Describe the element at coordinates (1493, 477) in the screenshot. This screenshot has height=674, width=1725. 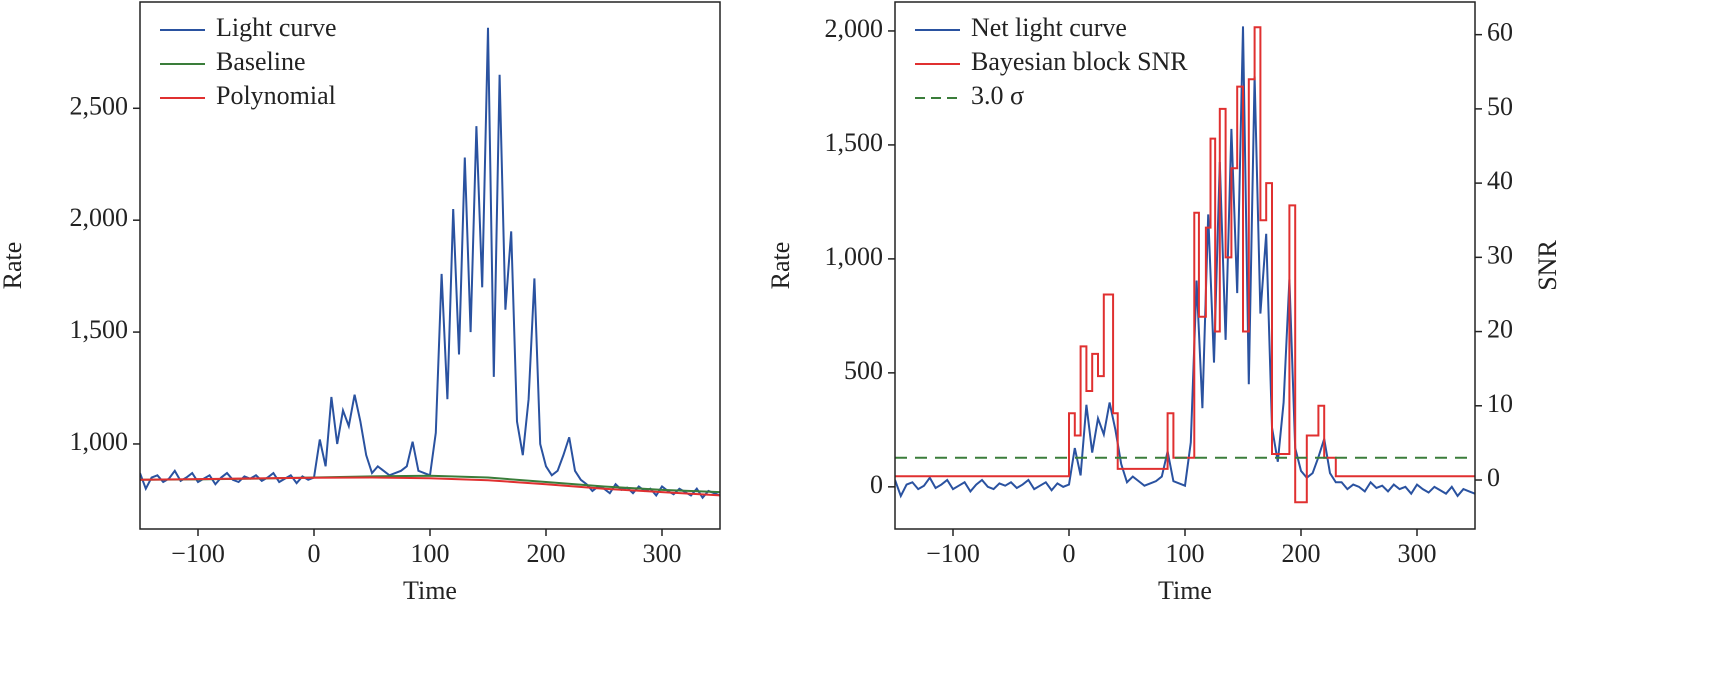
I see `y2-tick-label: 0` at that location.